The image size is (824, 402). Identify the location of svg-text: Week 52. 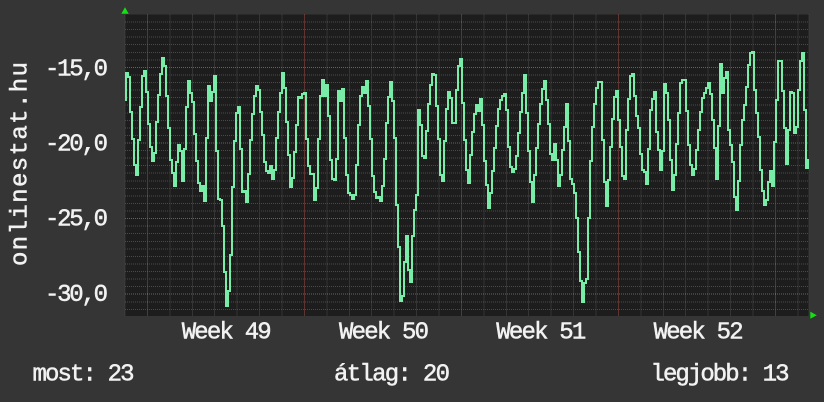
(699, 333).